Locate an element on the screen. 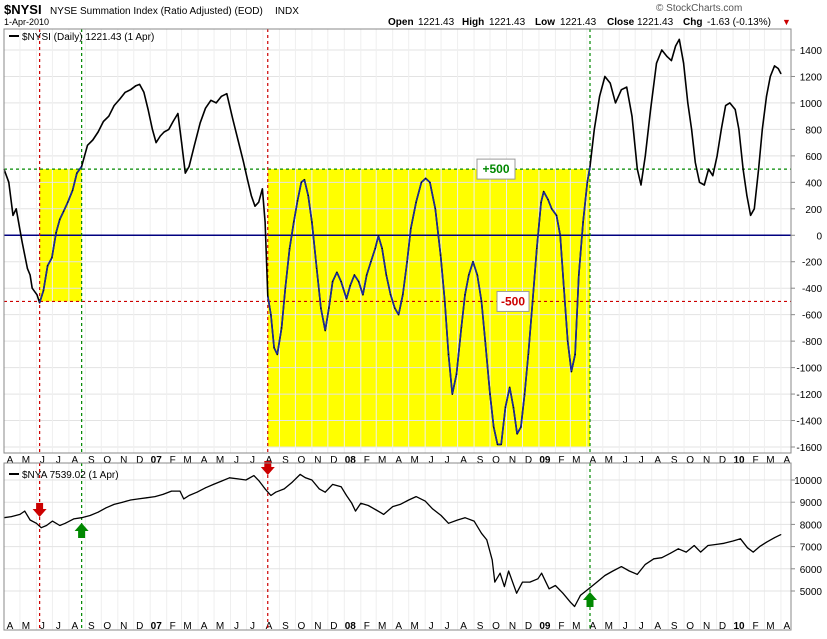 The image size is (827, 639). xtick-label-lower-48: A is located at coordinates (787, 626).